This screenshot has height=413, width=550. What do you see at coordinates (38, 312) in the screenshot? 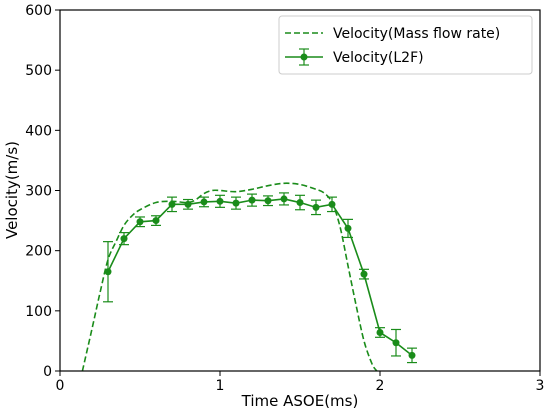
I see `y-tick-label: 100` at bounding box center [38, 312].